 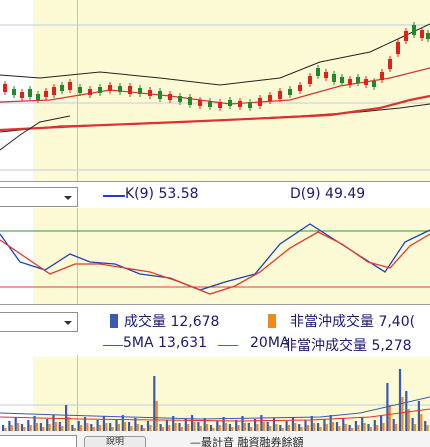 What do you see at coordinates (77, 393) in the screenshot?
I see `volume-chart-gridline` at bounding box center [77, 393].